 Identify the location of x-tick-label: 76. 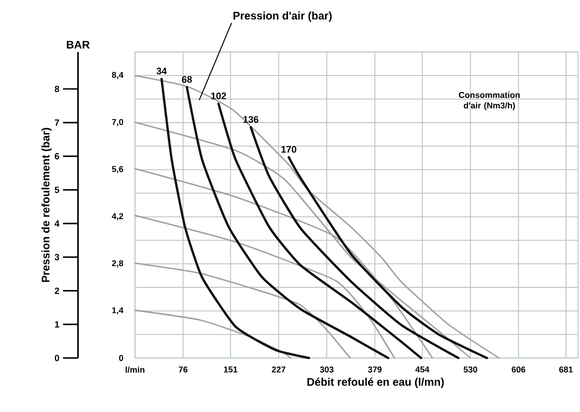
(183, 369).